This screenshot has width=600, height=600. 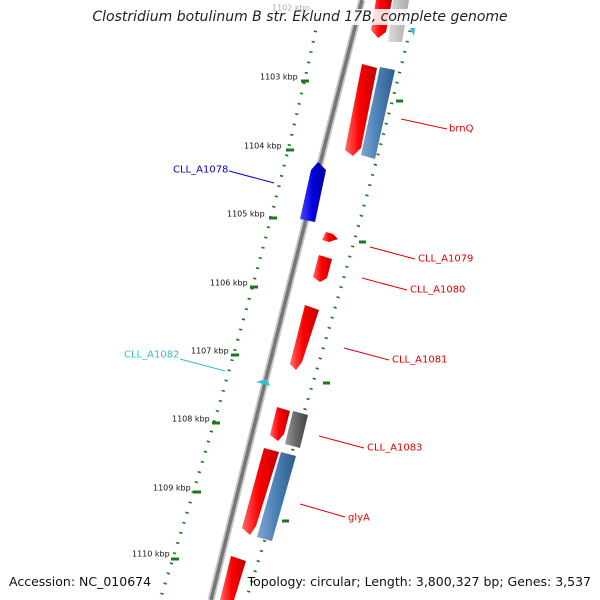 I want to click on gene-bar-brnQ-rna, so click(x=378, y=113).